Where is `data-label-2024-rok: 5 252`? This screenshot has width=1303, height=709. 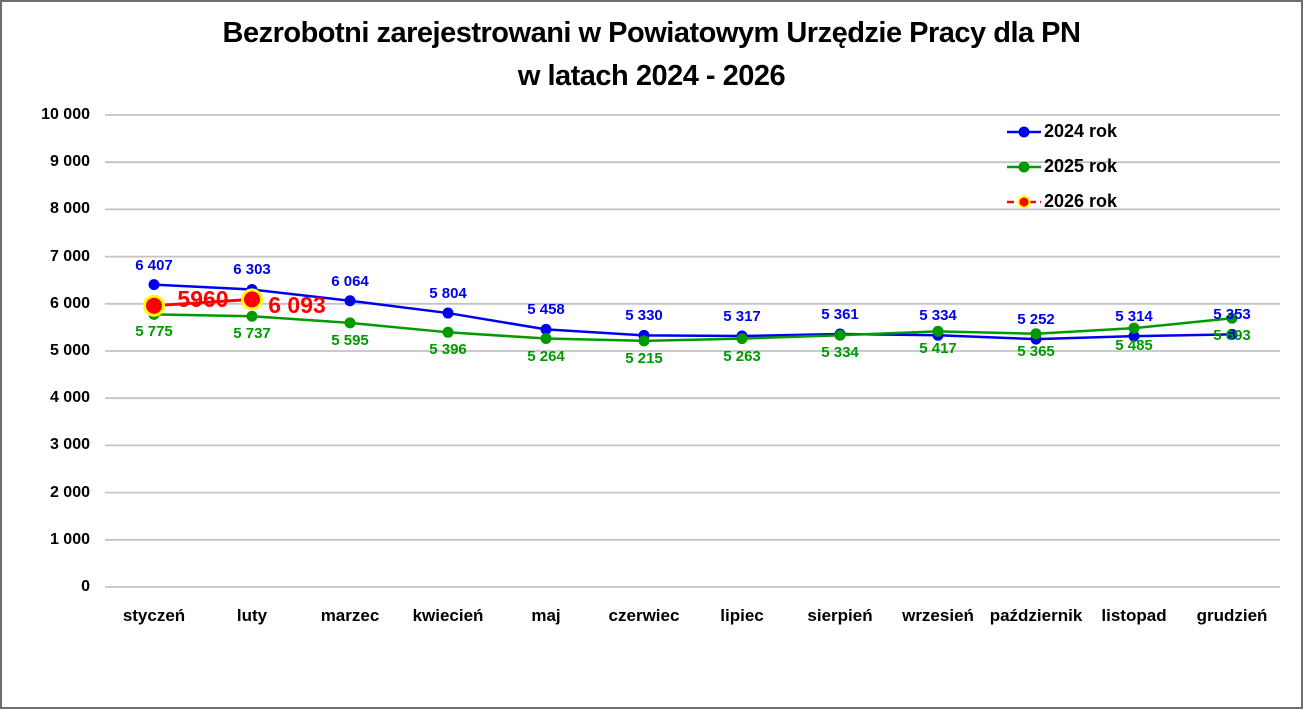
data-label-2024-rok: 5 252 is located at coordinates (1036, 320).